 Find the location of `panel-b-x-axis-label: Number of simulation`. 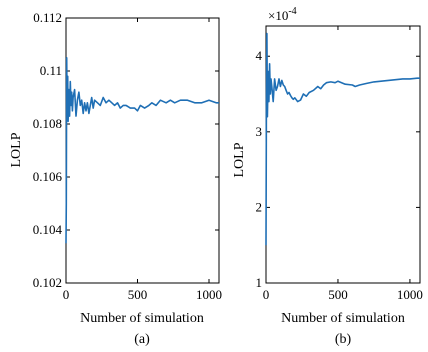

panel-b-x-axis-label: Number of simulation is located at coordinates (343, 318).